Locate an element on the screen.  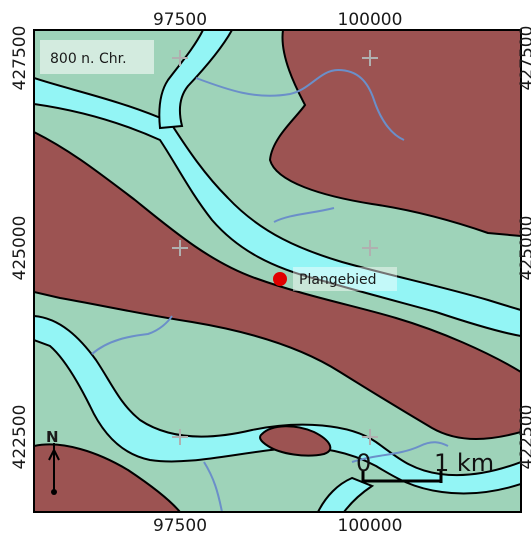
channel-bottom-outlet is located at coordinates (345, 494).